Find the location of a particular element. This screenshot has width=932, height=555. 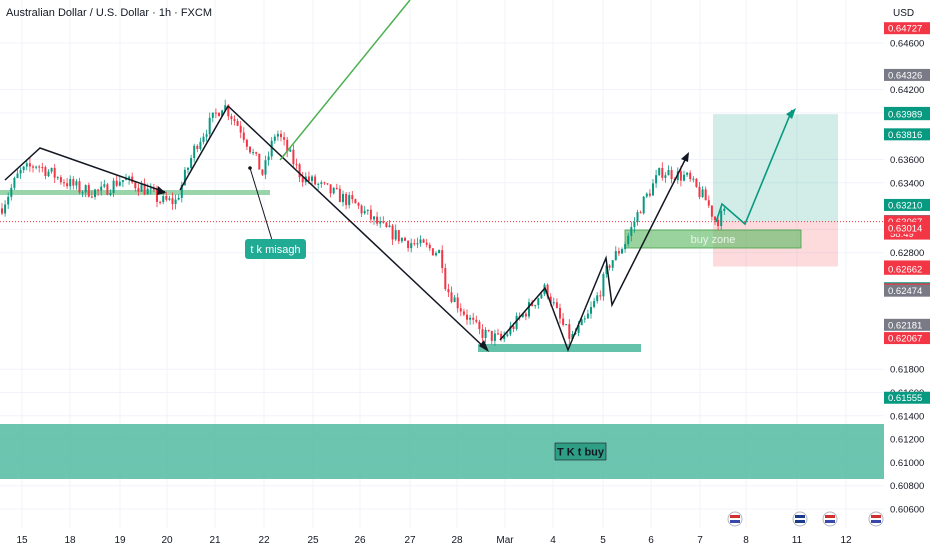

label-tk-t-buy: T K t buy is located at coordinates (581, 453).